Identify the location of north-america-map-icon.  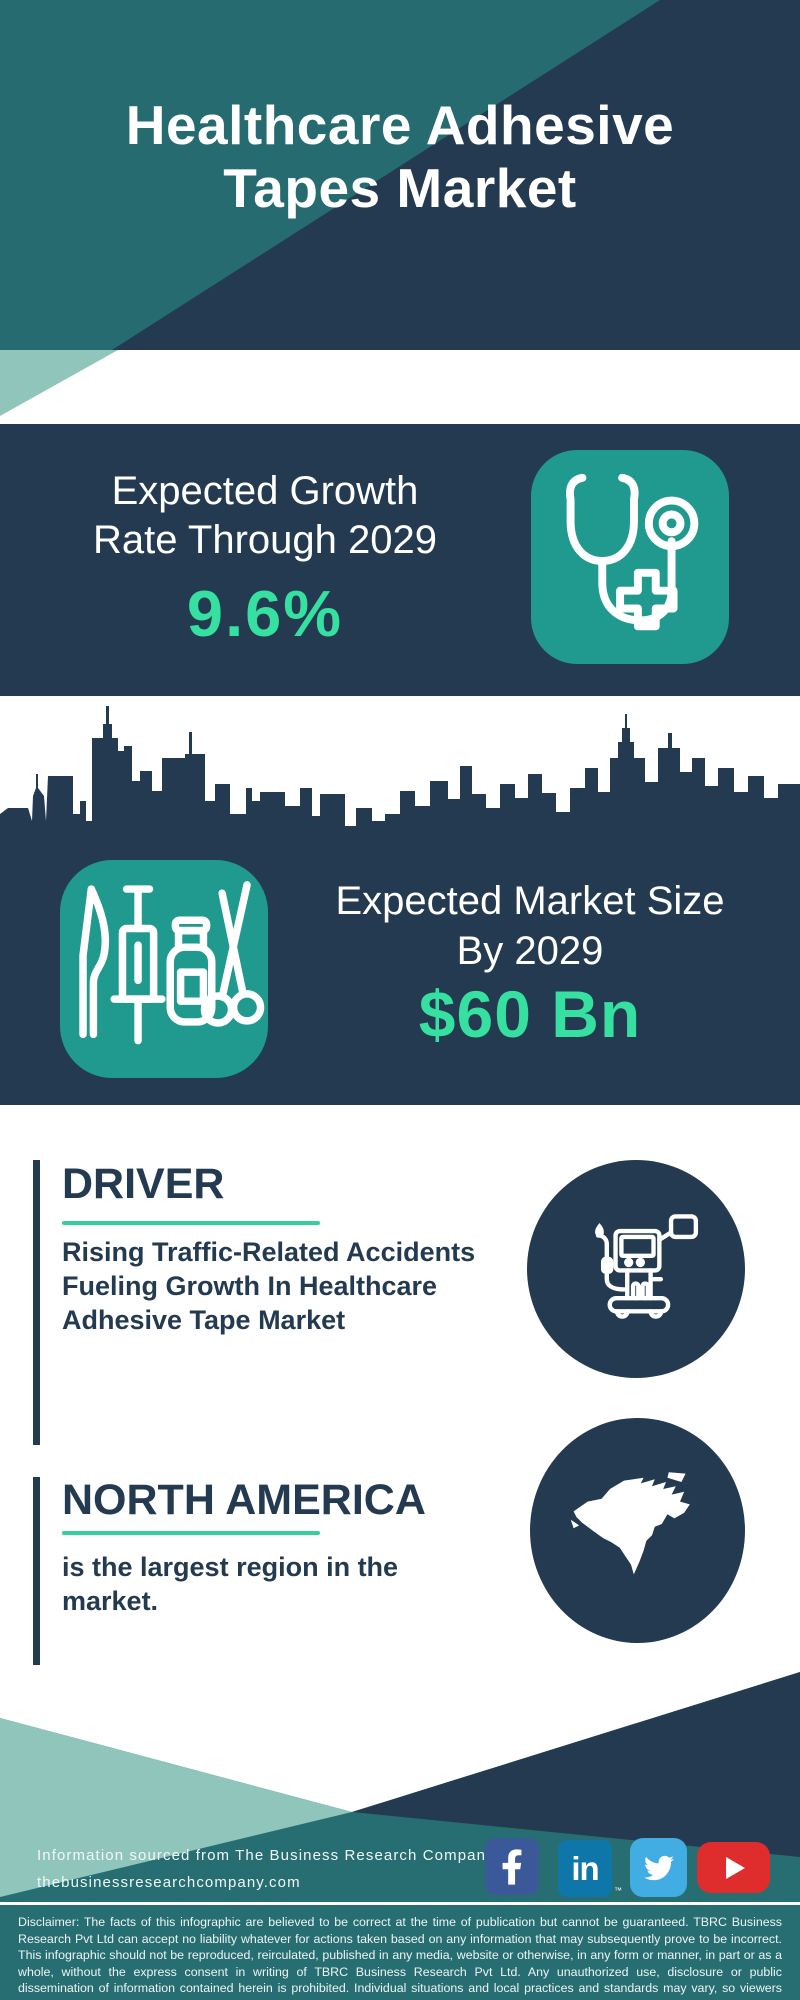
(637, 1530).